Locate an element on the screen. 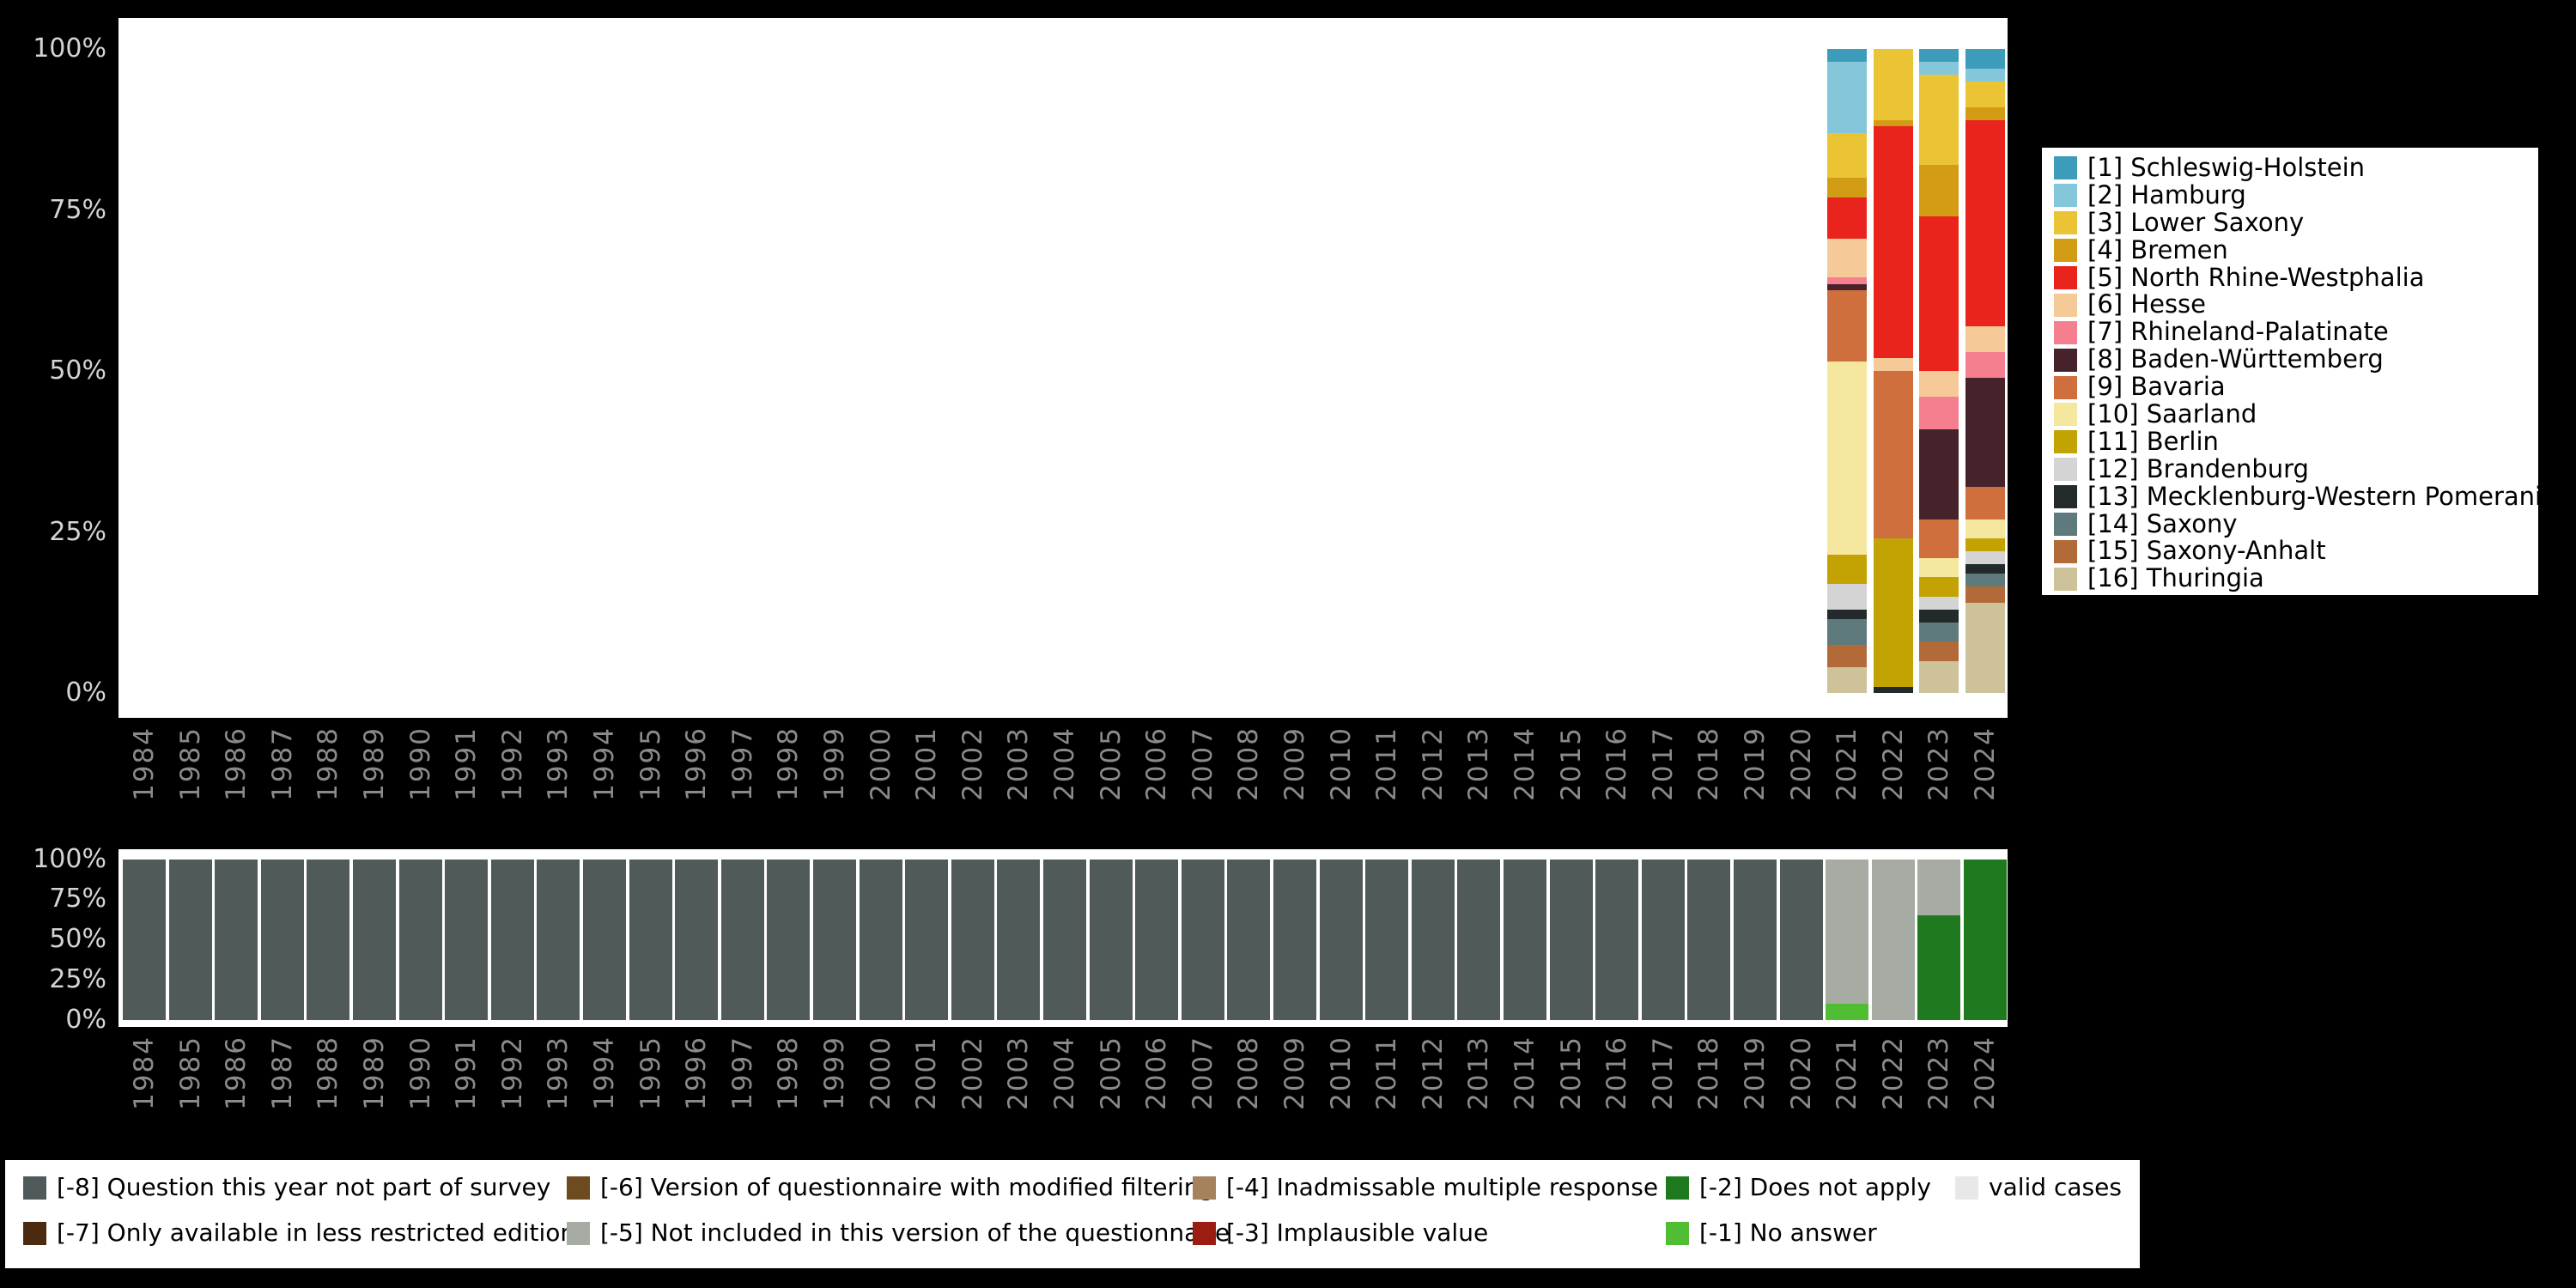 Image resolution: width=2576 pixels, height=1288 pixels. missing-bar-2003 is located at coordinates (1019, 940).